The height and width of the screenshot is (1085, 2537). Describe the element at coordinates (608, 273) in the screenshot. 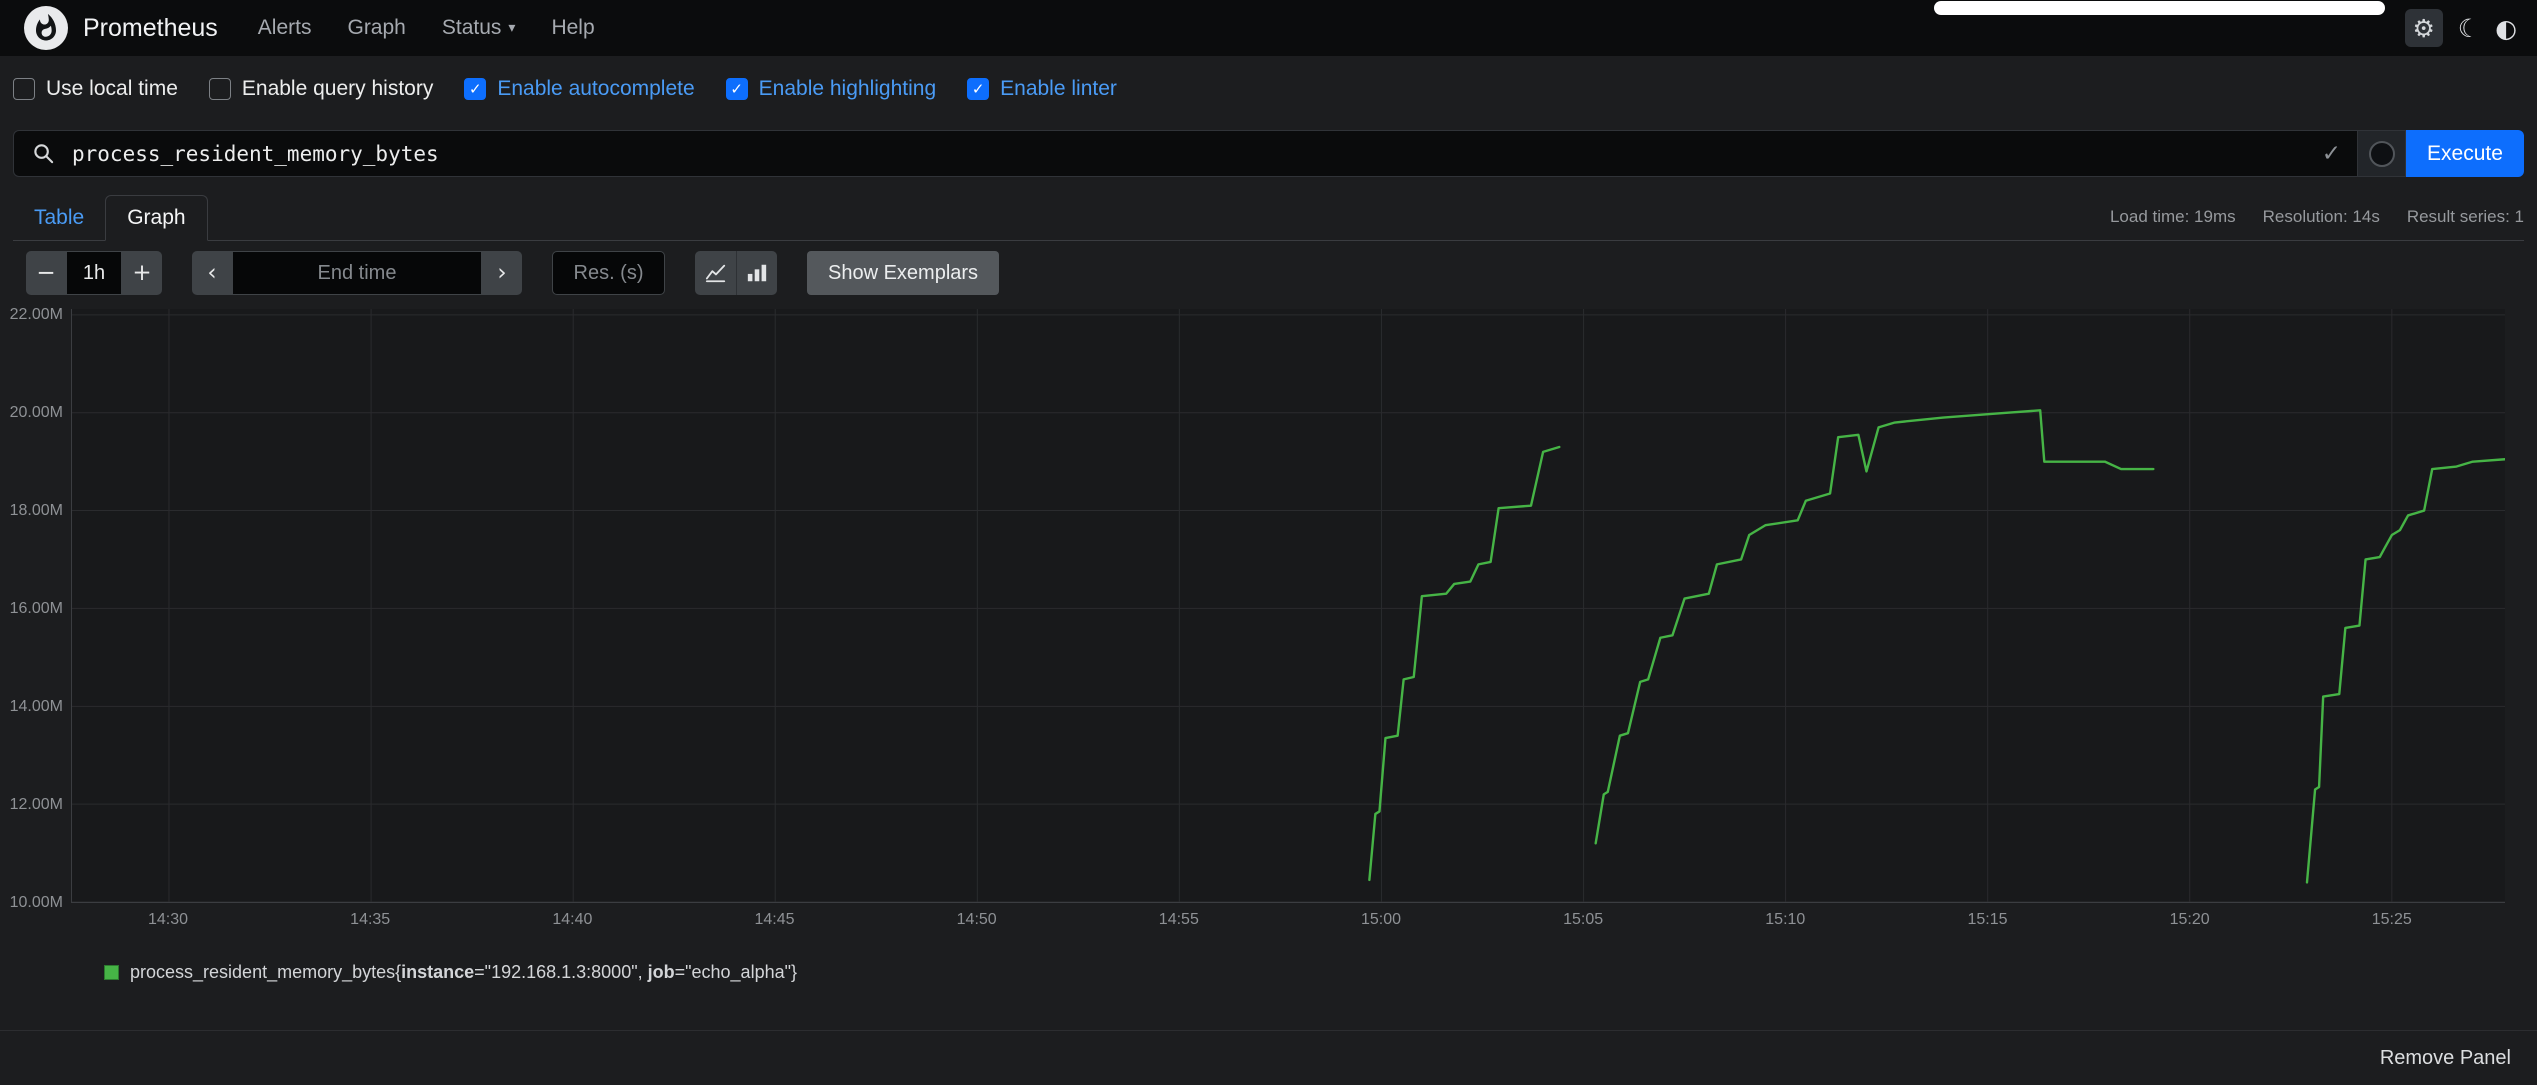

I see `resolution-input` at that location.